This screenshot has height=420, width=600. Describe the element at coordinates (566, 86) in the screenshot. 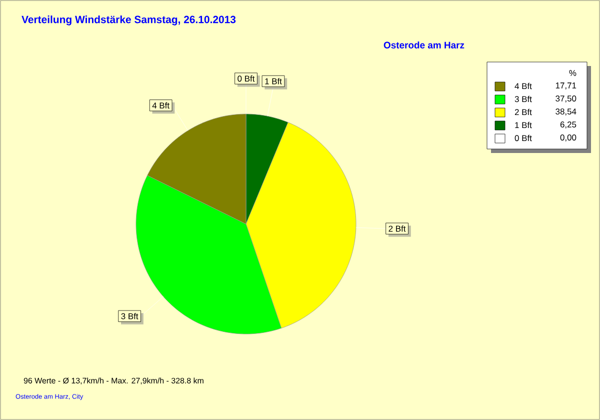

I see `data-label: 17,71` at that location.